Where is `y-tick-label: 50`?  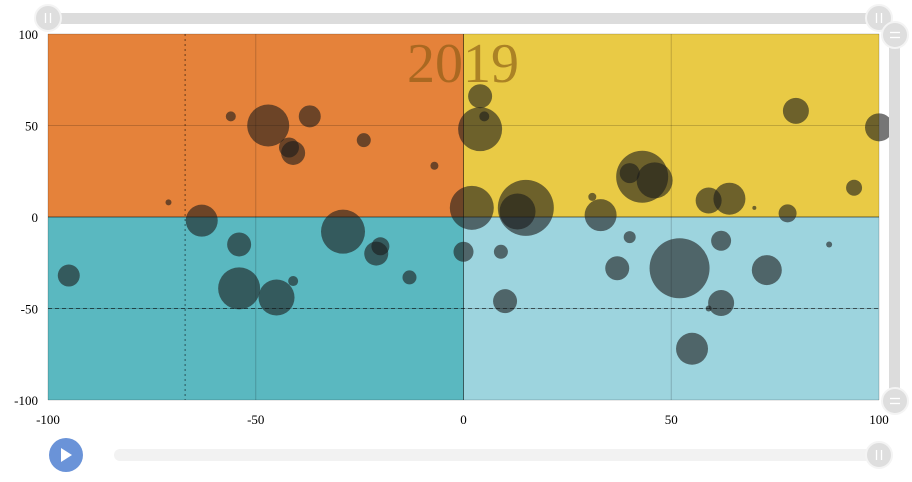 y-tick-label: 50 is located at coordinates (31, 126).